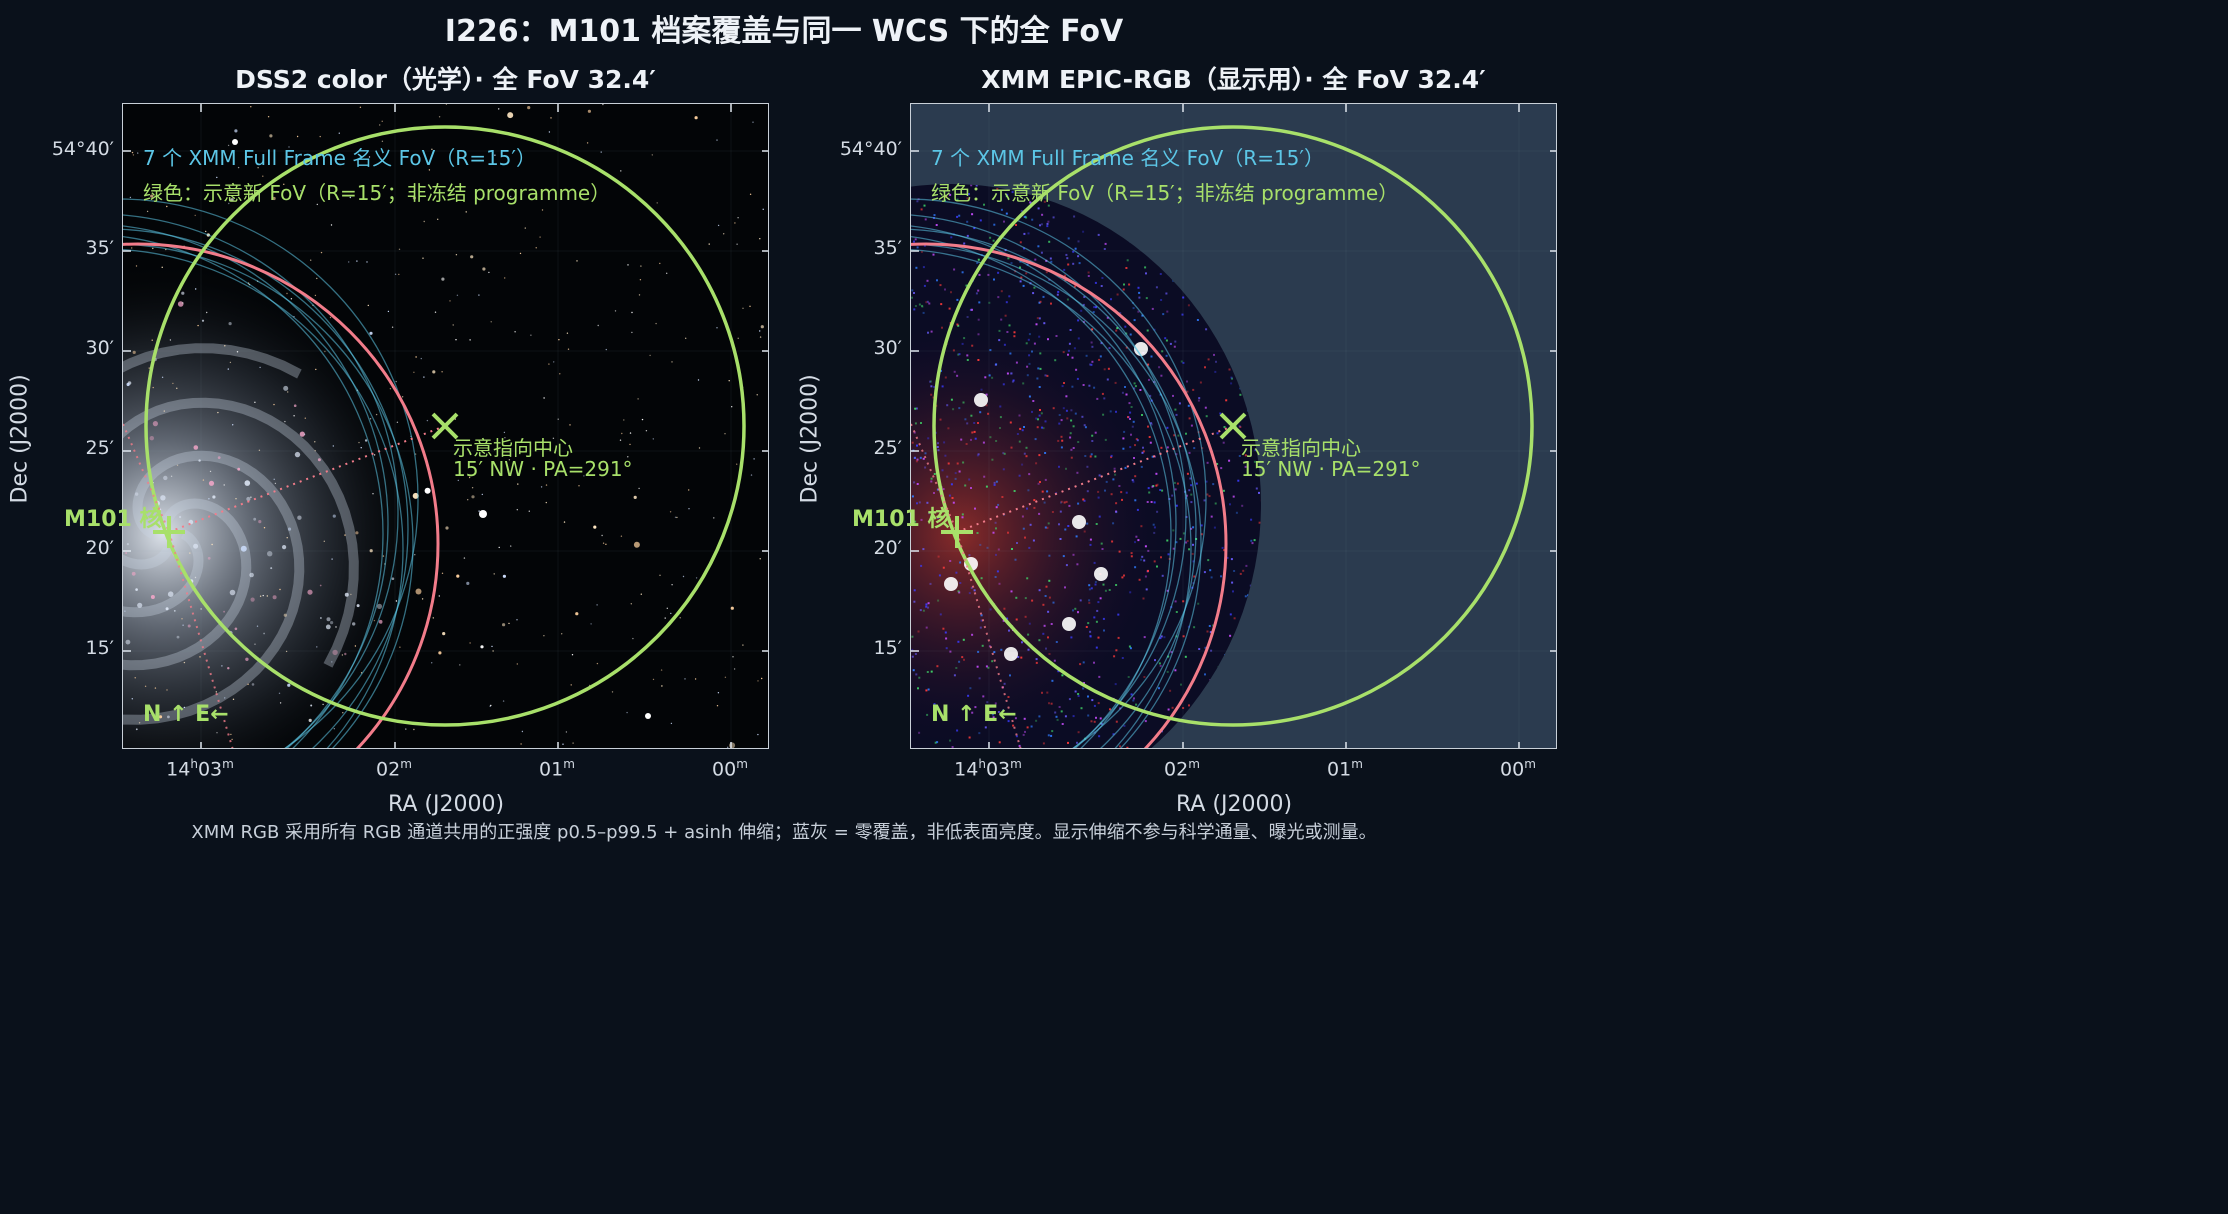 This screenshot has width=2228, height=1214. Describe the element at coordinates (445, 79) in the screenshot. I see `panel-left-subtitle: DSS2 color（光学）· 全 FoV 32.4′` at that location.